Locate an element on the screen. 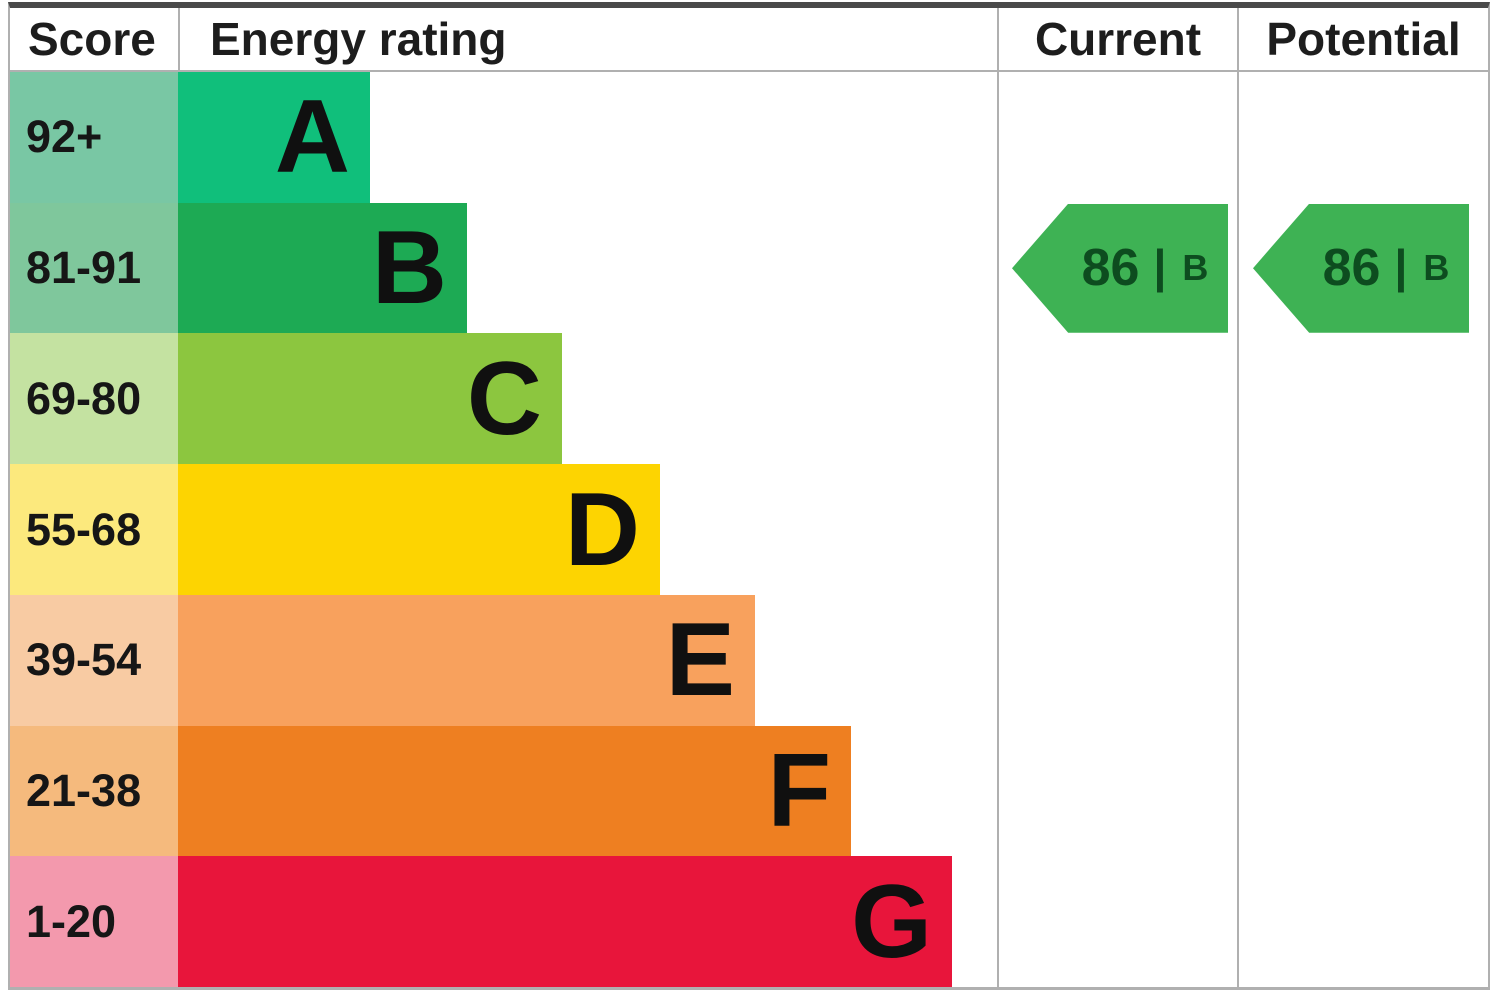  band-letter: C is located at coordinates (504, 398).